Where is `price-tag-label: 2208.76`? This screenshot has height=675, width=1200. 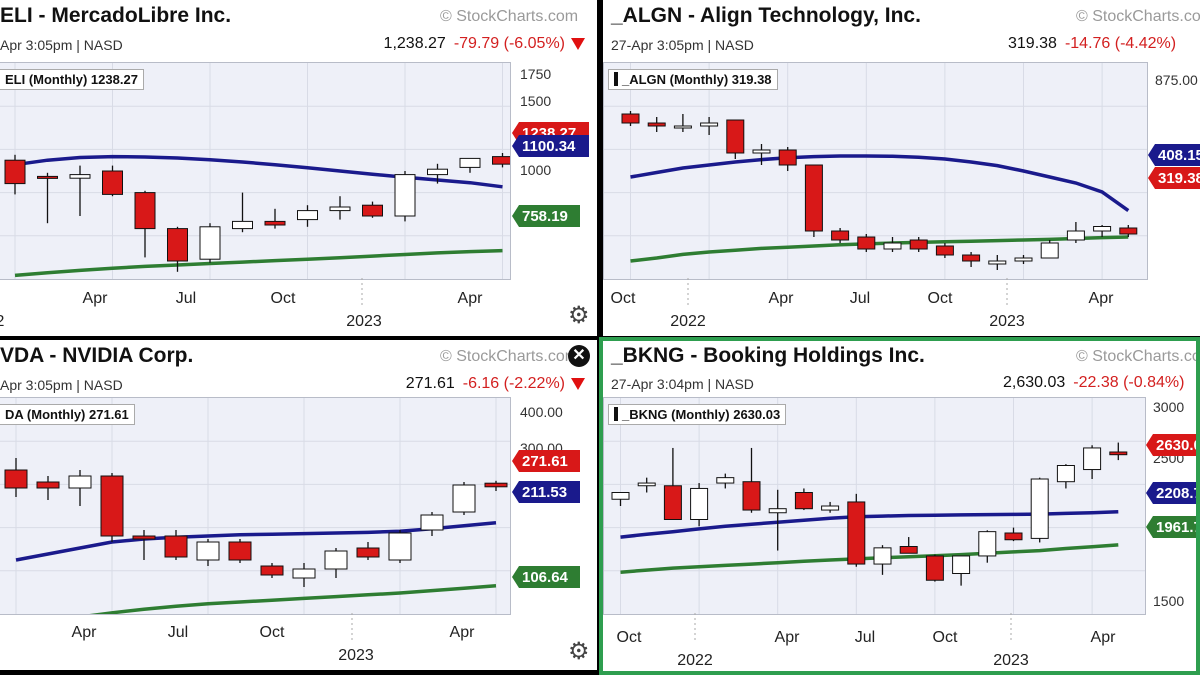 price-tag-label: 2208.76 is located at coordinates (1176, 493).